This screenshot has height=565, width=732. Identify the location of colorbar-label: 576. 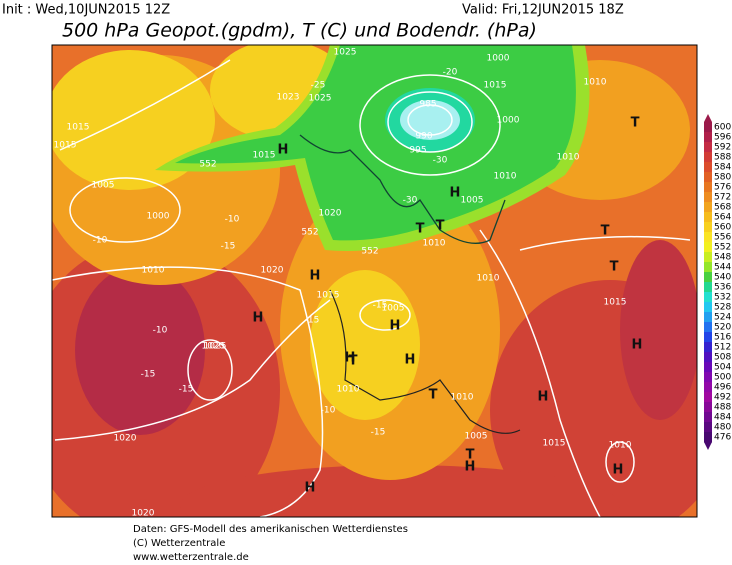
(722, 188).